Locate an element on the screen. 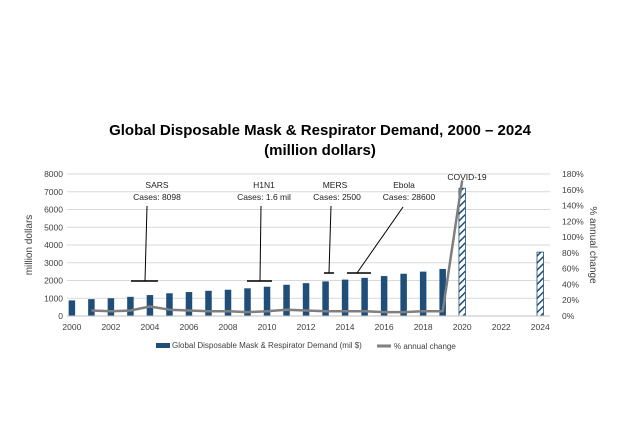  y2-tick-label: 20% is located at coordinates (570, 300).